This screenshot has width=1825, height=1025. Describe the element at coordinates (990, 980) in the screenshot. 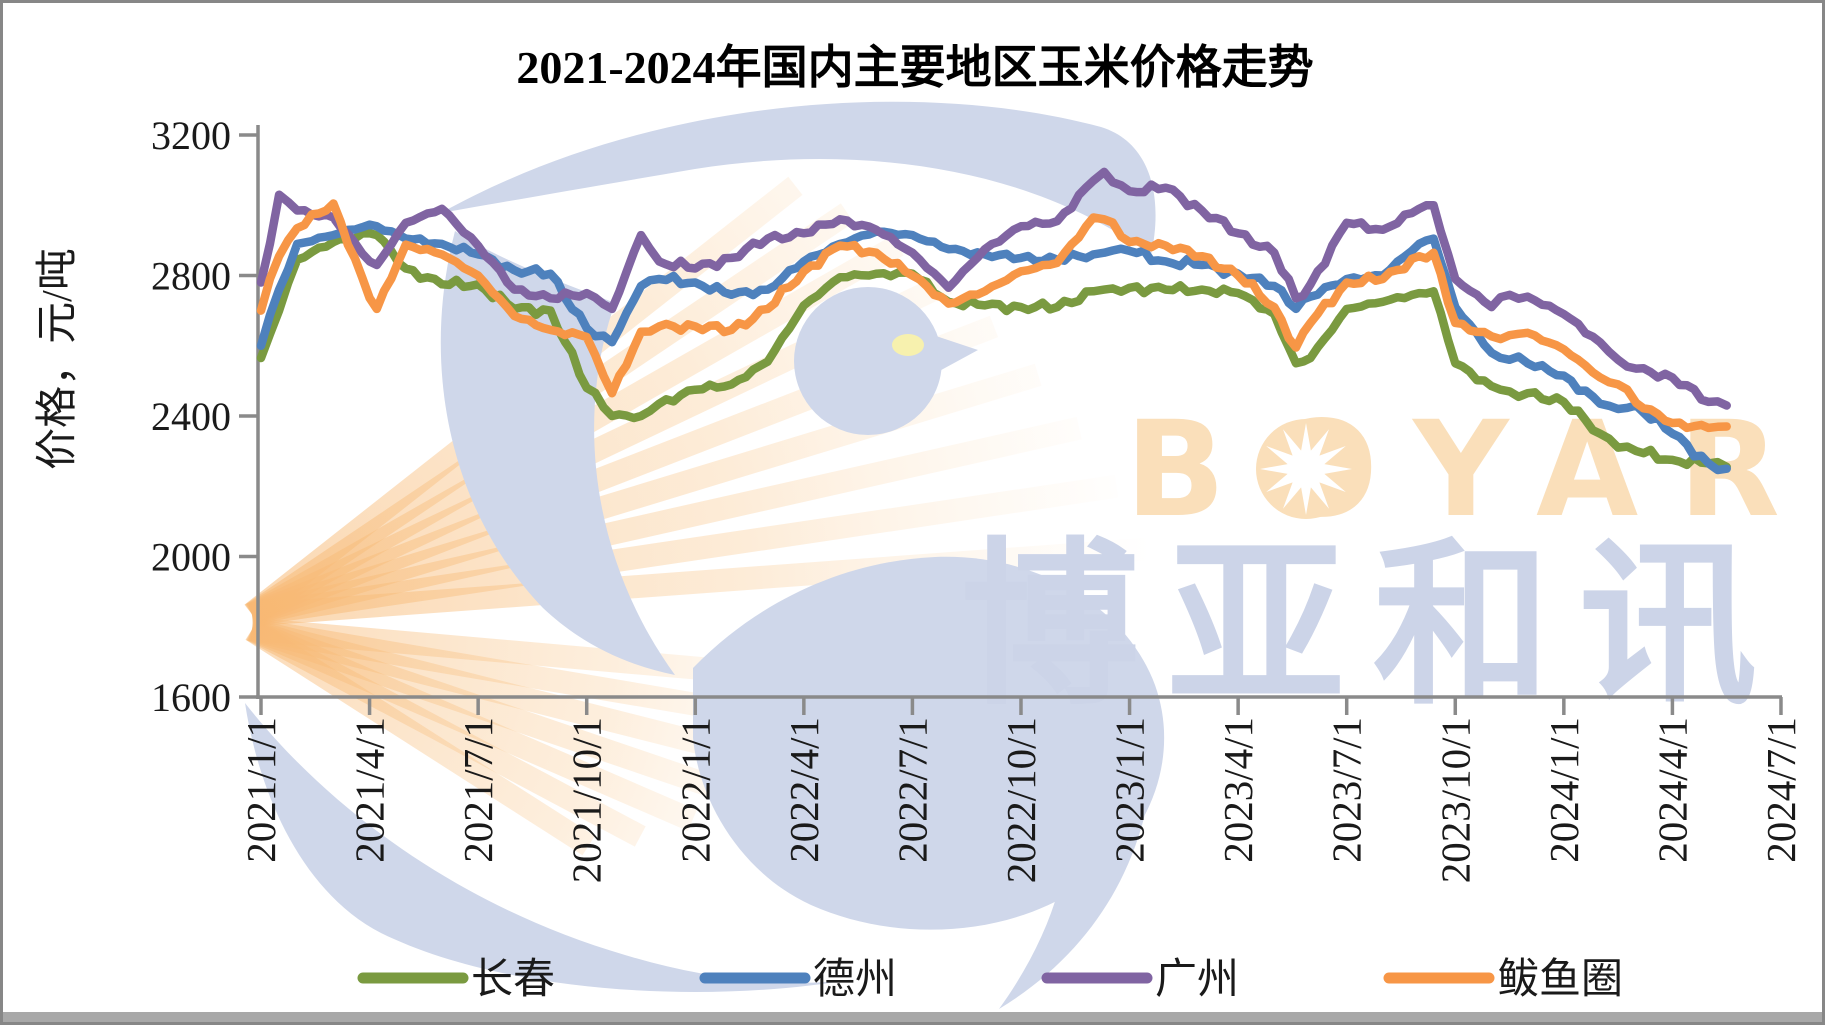

I see `legend: 长春 德州 广州 鲅鱼圈` at that location.